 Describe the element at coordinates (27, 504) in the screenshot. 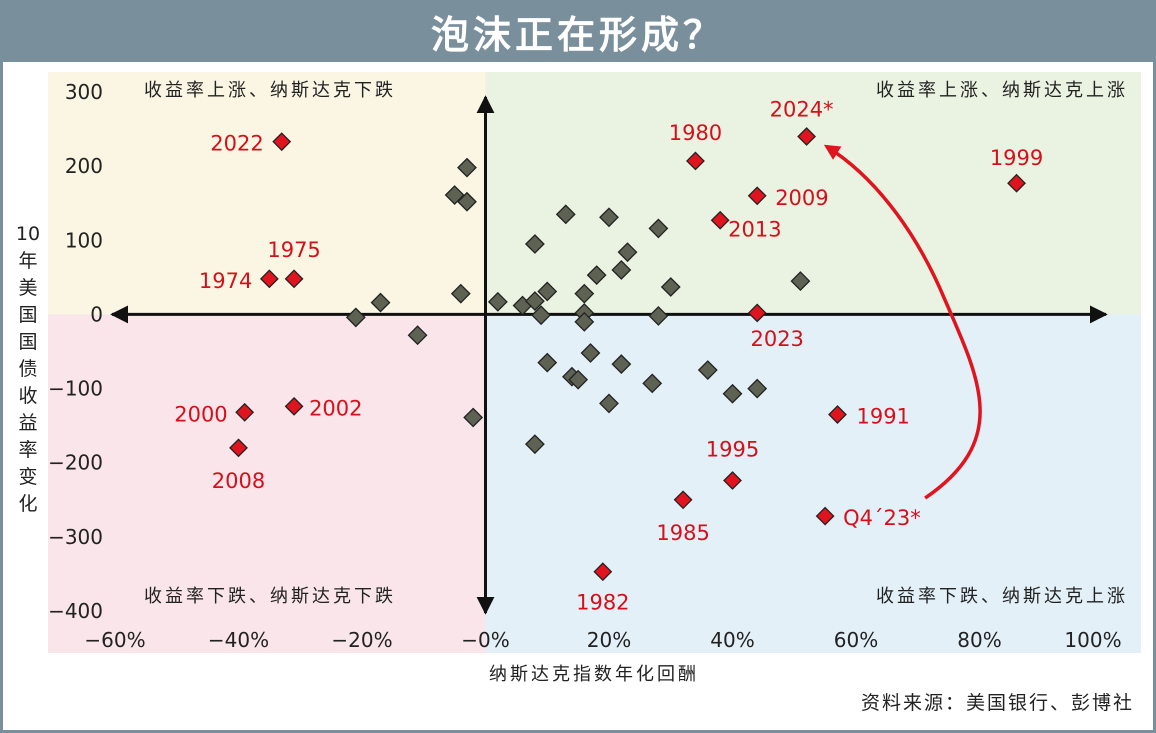

I see `y-axis-title-char: 化` at that location.